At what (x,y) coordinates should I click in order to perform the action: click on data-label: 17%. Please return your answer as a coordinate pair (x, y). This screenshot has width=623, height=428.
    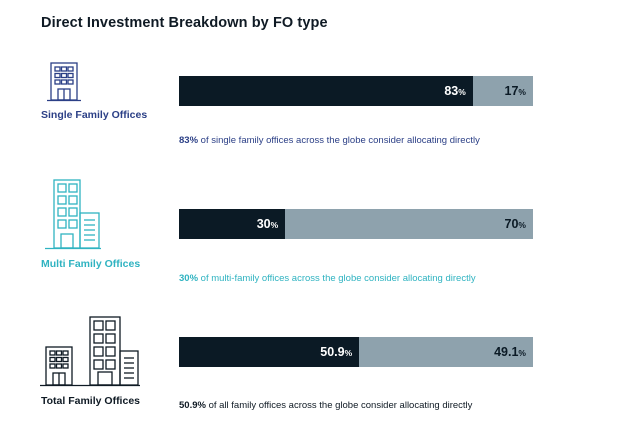
    Looking at the image, I should click on (515, 91).